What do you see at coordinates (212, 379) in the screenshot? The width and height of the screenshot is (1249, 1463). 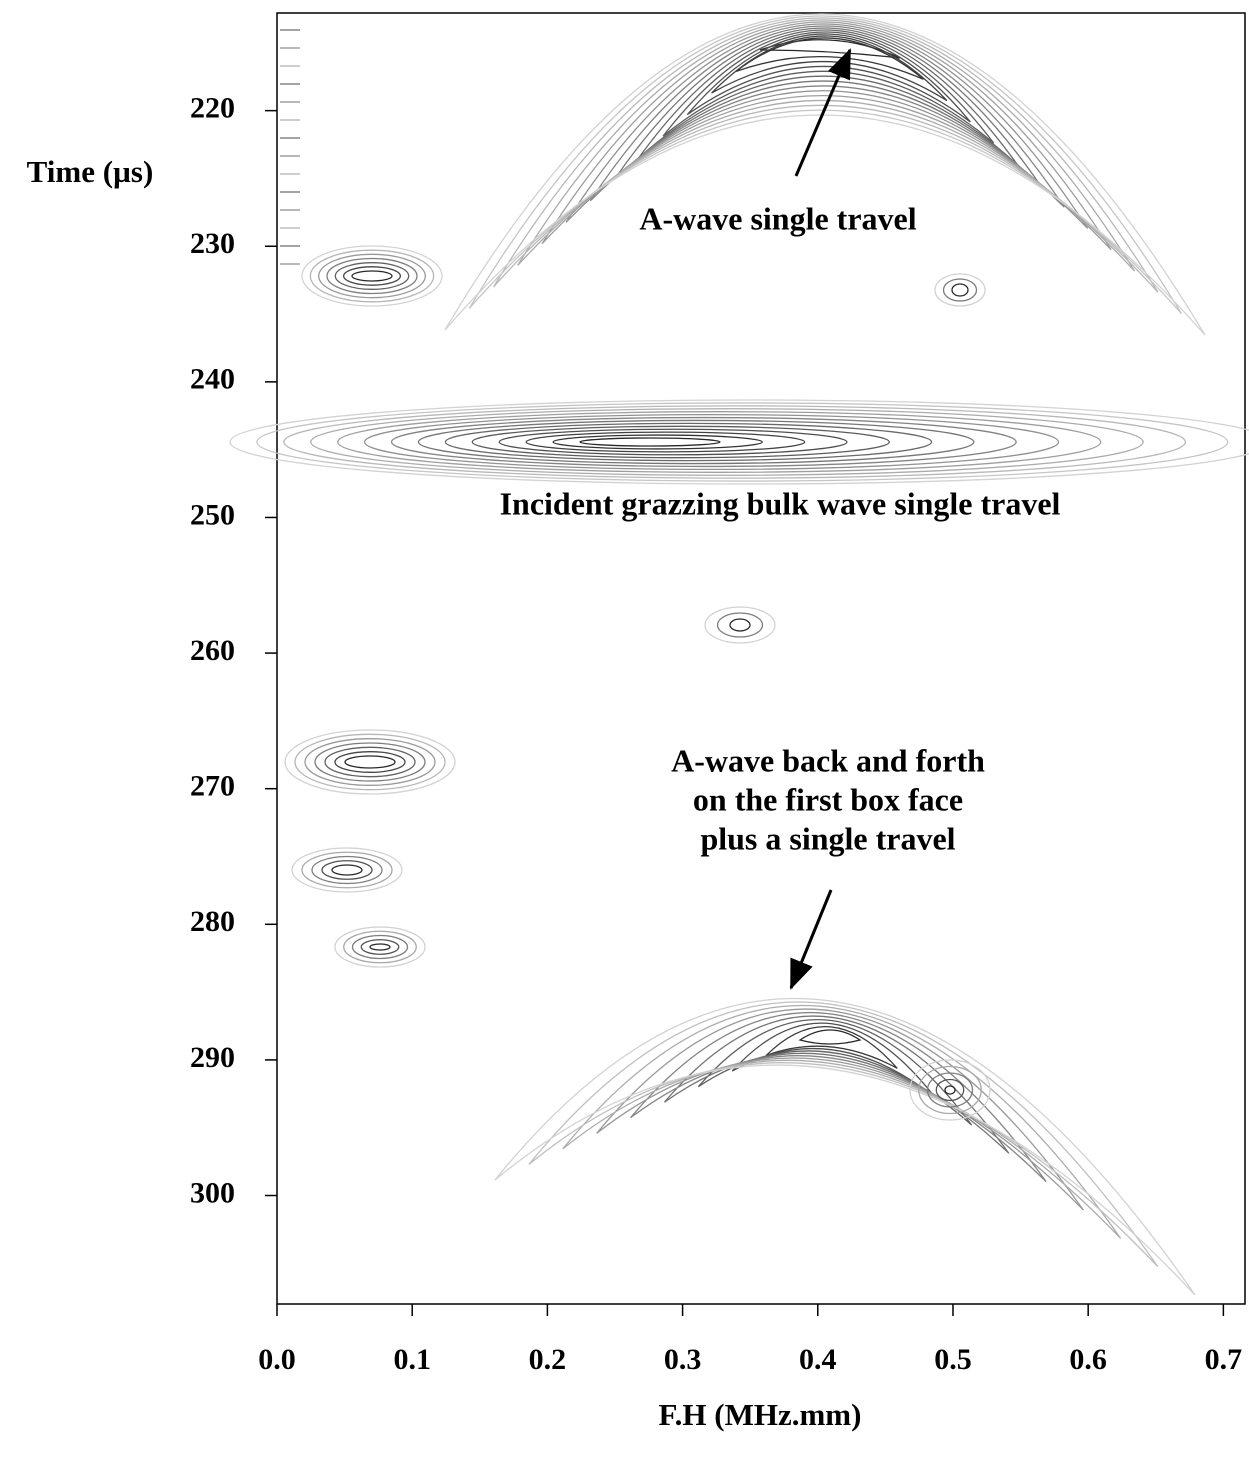 I see `y-tick-label: 240` at bounding box center [212, 379].